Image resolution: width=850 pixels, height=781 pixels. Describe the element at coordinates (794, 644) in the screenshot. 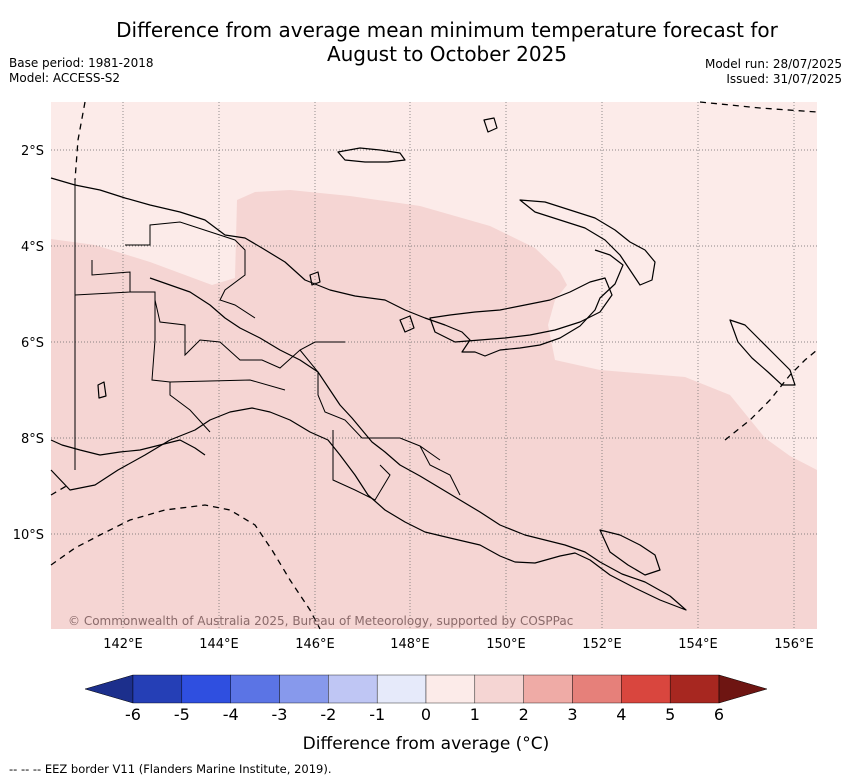

I see `lon-label-156e: 156°E` at that location.